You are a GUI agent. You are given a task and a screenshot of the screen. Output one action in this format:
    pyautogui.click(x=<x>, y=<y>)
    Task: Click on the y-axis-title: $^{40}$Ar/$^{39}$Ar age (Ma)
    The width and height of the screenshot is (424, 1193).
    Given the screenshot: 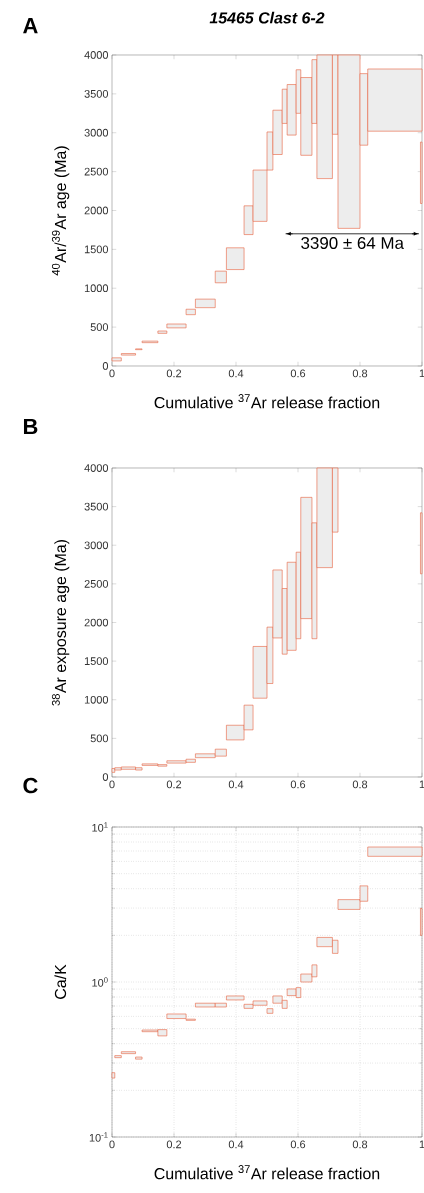 What is the action you would take?
    pyautogui.click(x=60, y=211)
    